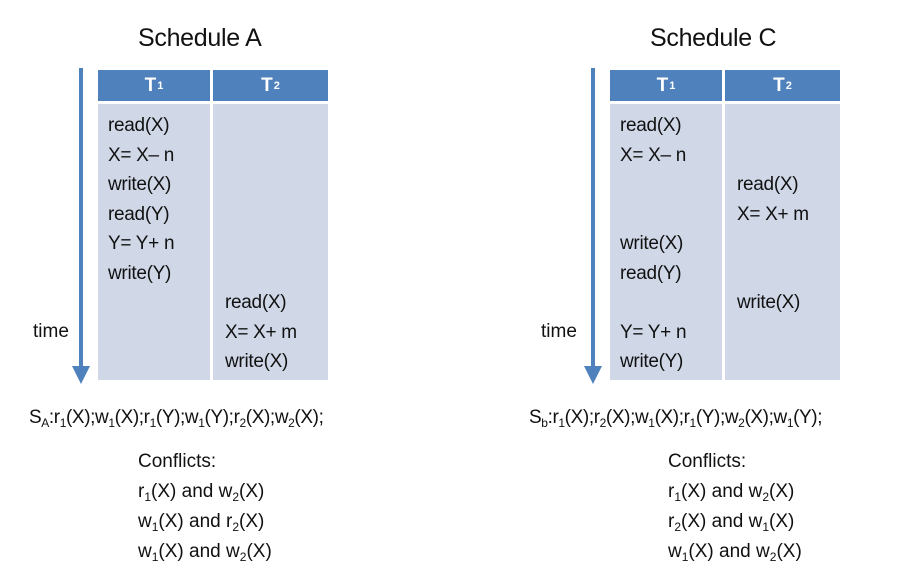 The height and width of the screenshot is (576, 911). What do you see at coordinates (795, 418) in the screenshot?
I see `operation: w1(Y)` at bounding box center [795, 418].